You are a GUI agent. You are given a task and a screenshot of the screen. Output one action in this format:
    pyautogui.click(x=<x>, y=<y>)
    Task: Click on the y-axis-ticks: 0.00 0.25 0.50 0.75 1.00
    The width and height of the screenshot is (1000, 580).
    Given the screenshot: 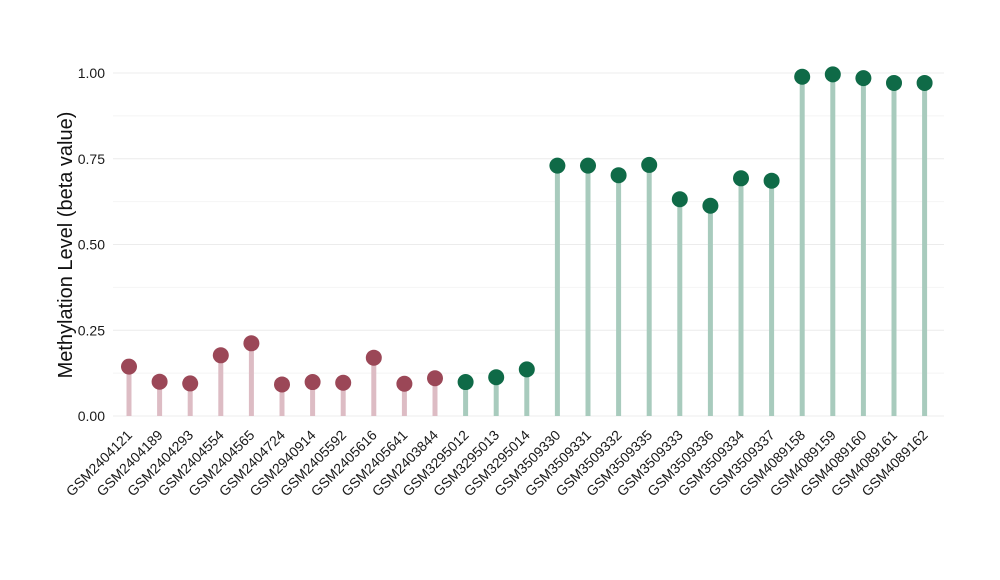 What is the action you would take?
    pyautogui.click(x=91, y=244)
    